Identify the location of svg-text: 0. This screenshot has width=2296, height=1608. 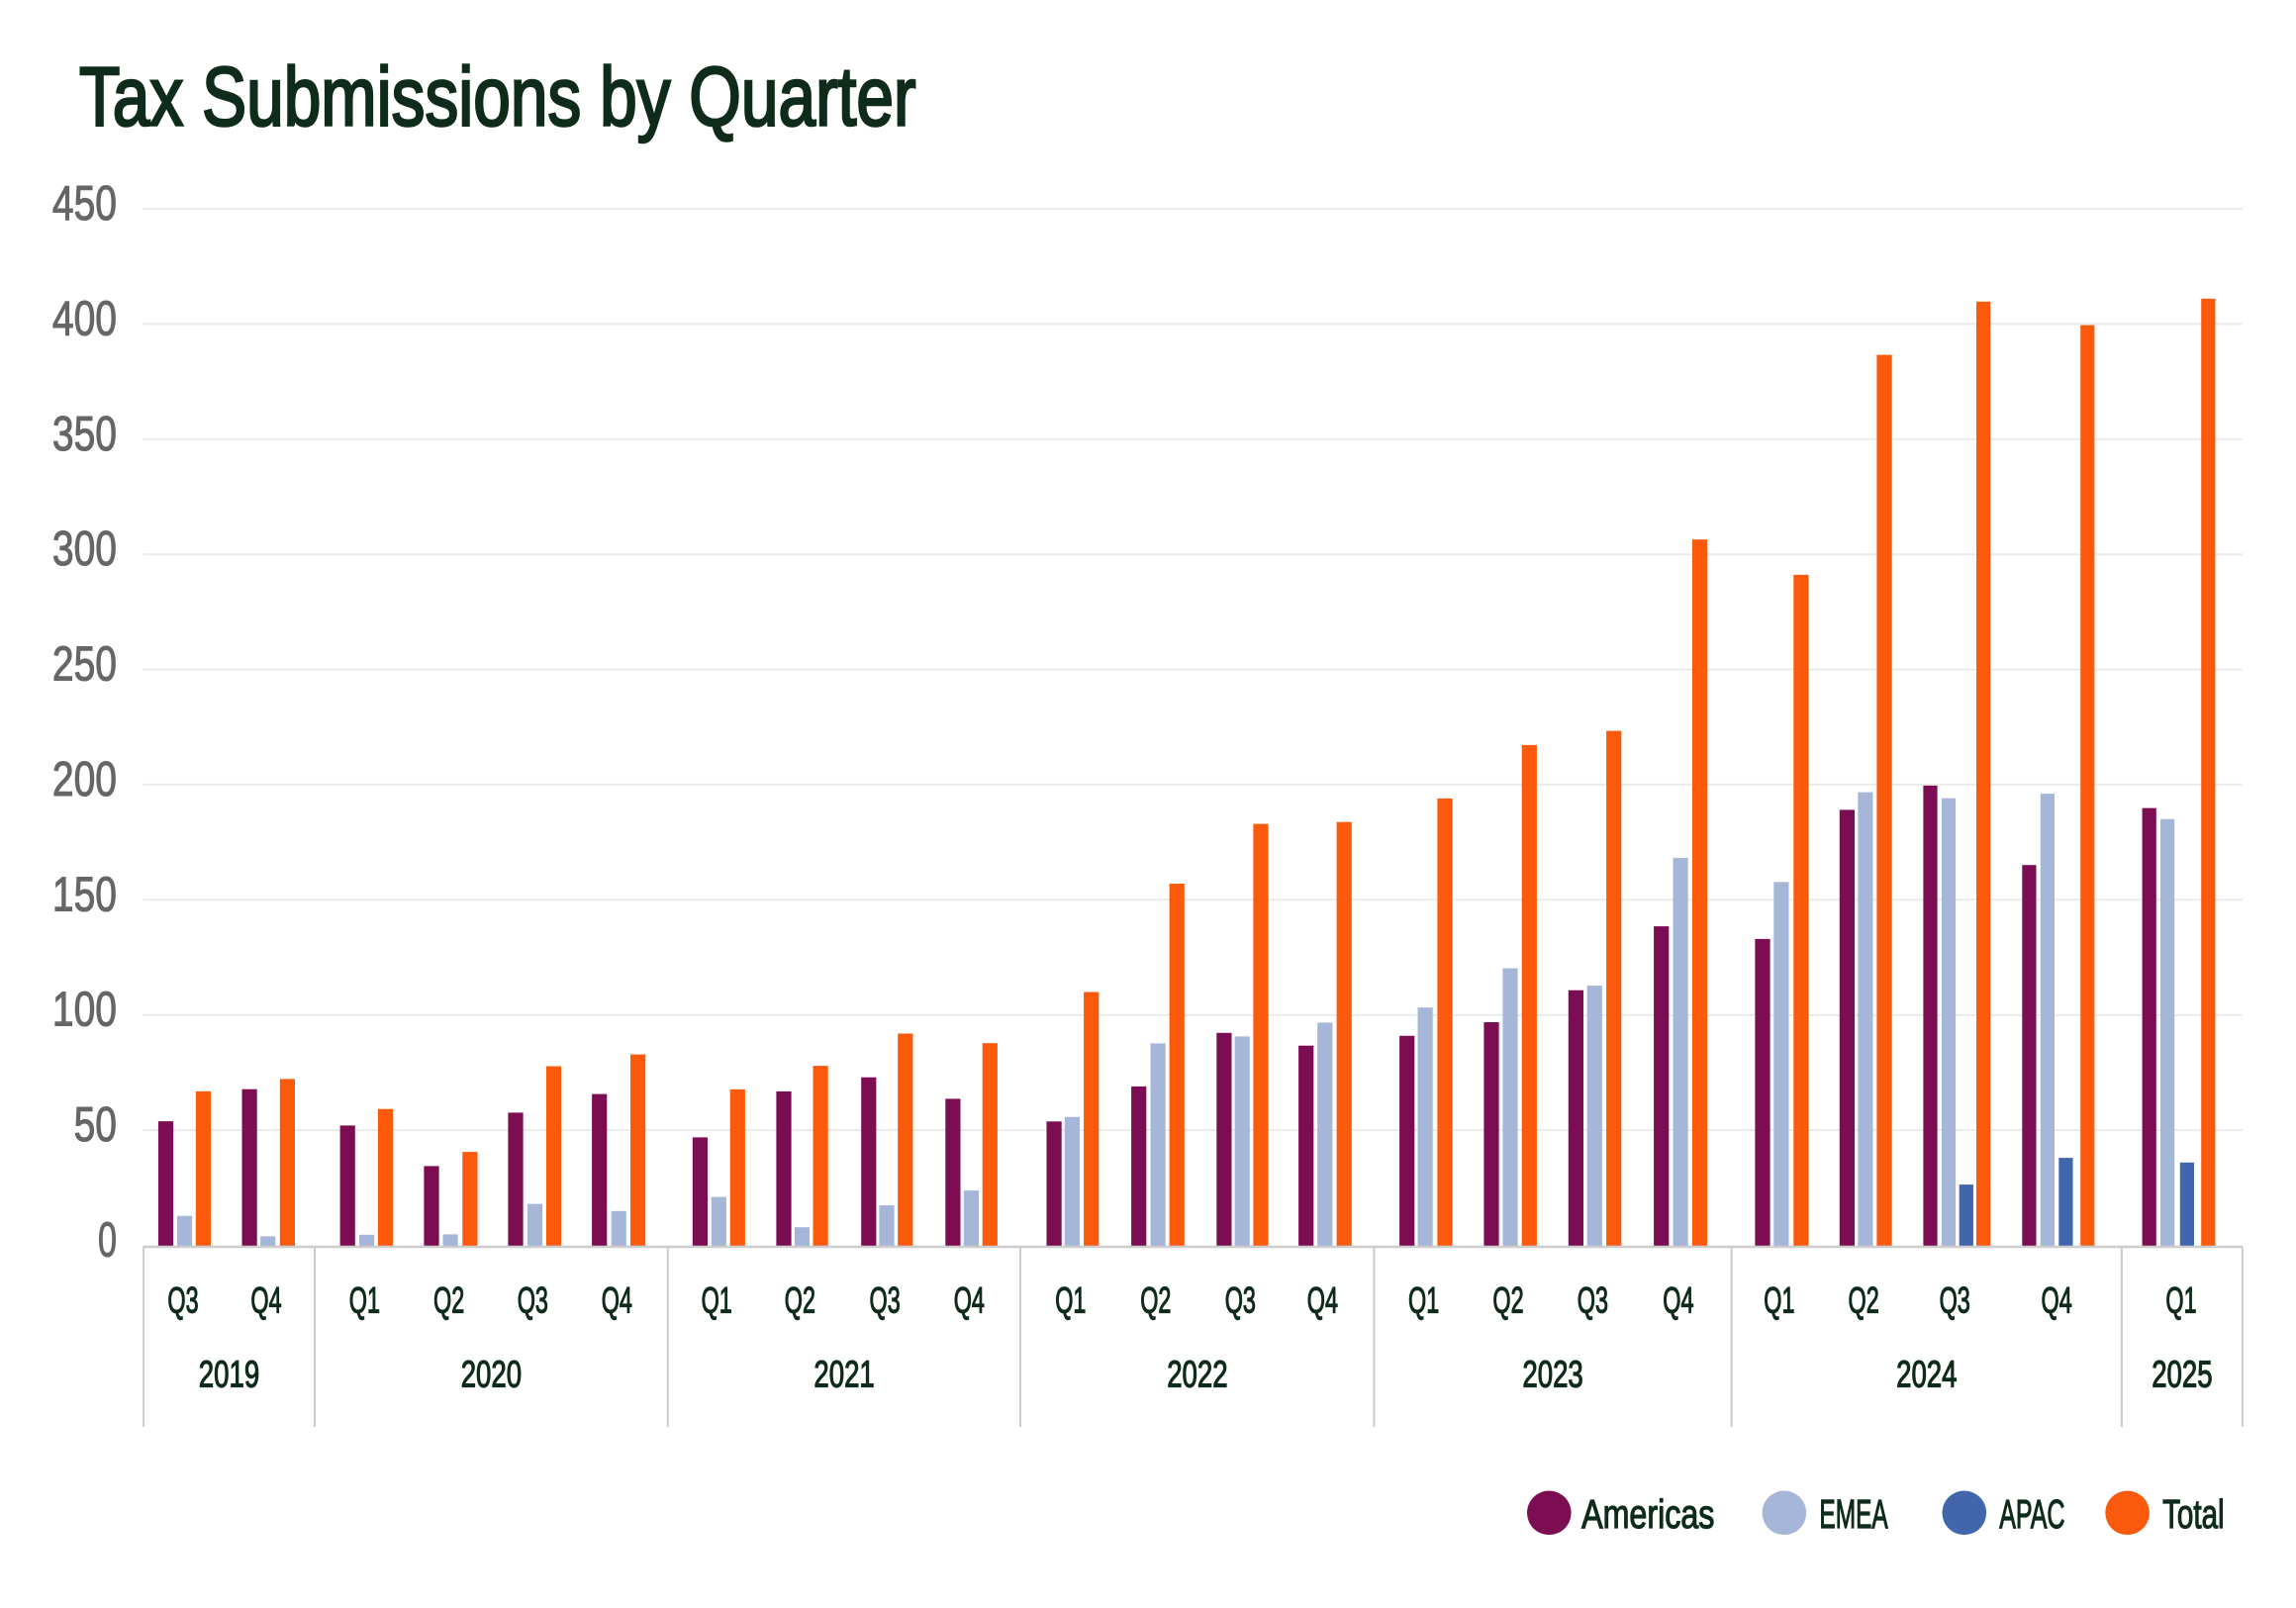
(107, 1240).